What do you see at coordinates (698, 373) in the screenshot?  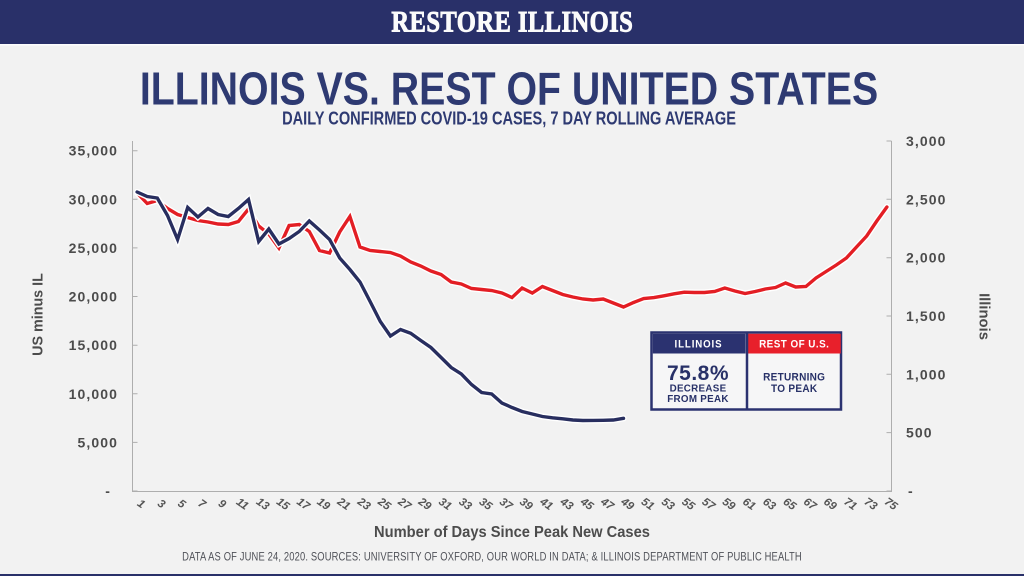 I see `svg-text: 75.8%` at bounding box center [698, 373].